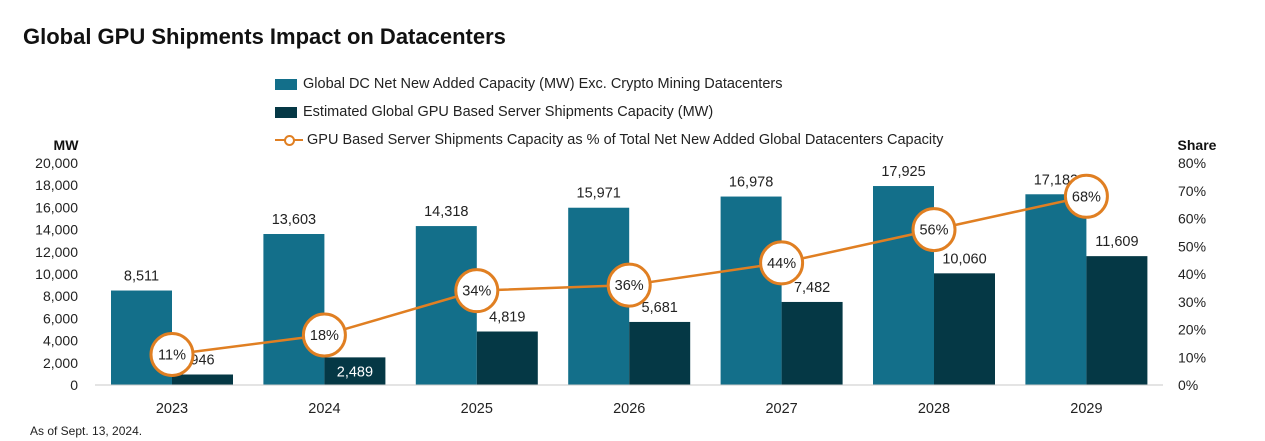 This screenshot has width=1265, height=441. What do you see at coordinates (660, 353) in the screenshot?
I see `bar-gpu-capacity-2026` at bounding box center [660, 353].